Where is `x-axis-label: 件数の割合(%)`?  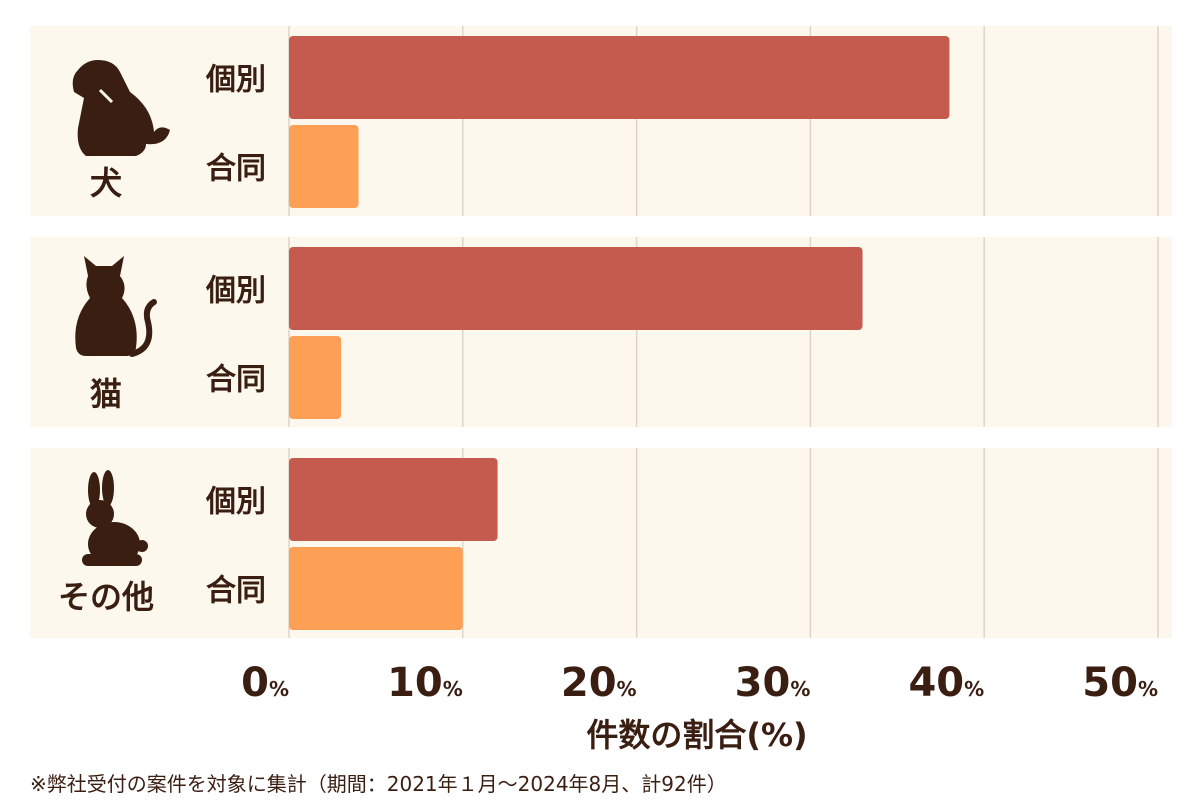
x-axis-label: 件数の割合(%) is located at coordinates (696, 735).